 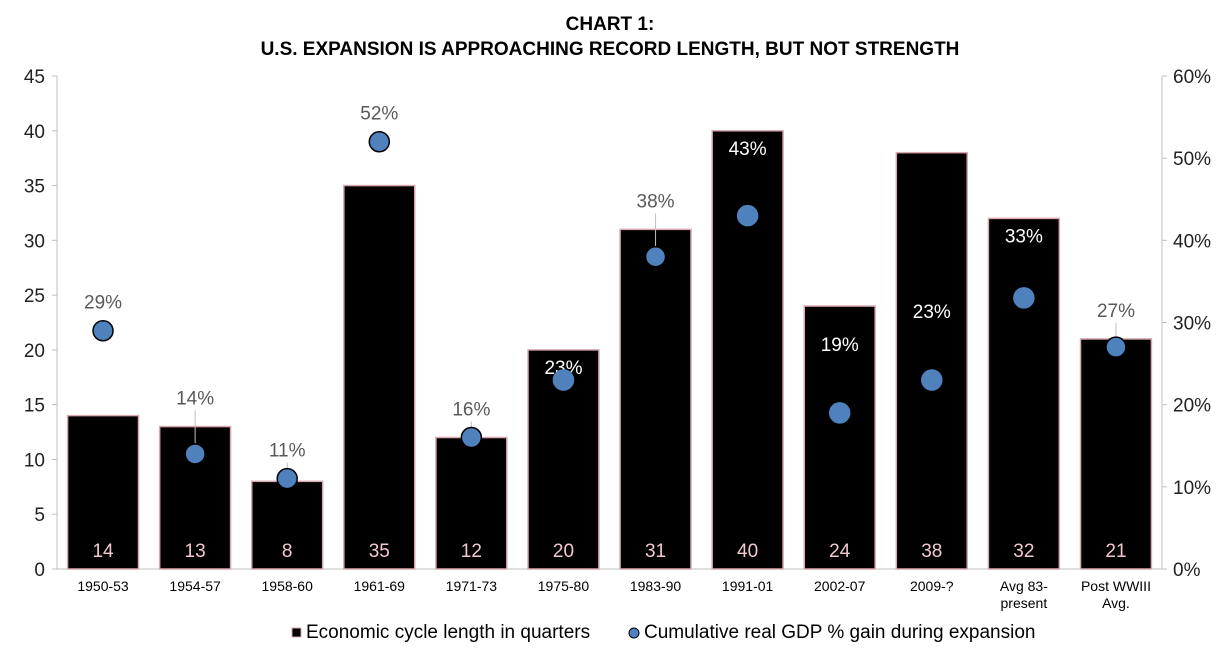 What do you see at coordinates (610, 24) in the screenshot?
I see `chart-title-line1: CHART 1:` at bounding box center [610, 24].